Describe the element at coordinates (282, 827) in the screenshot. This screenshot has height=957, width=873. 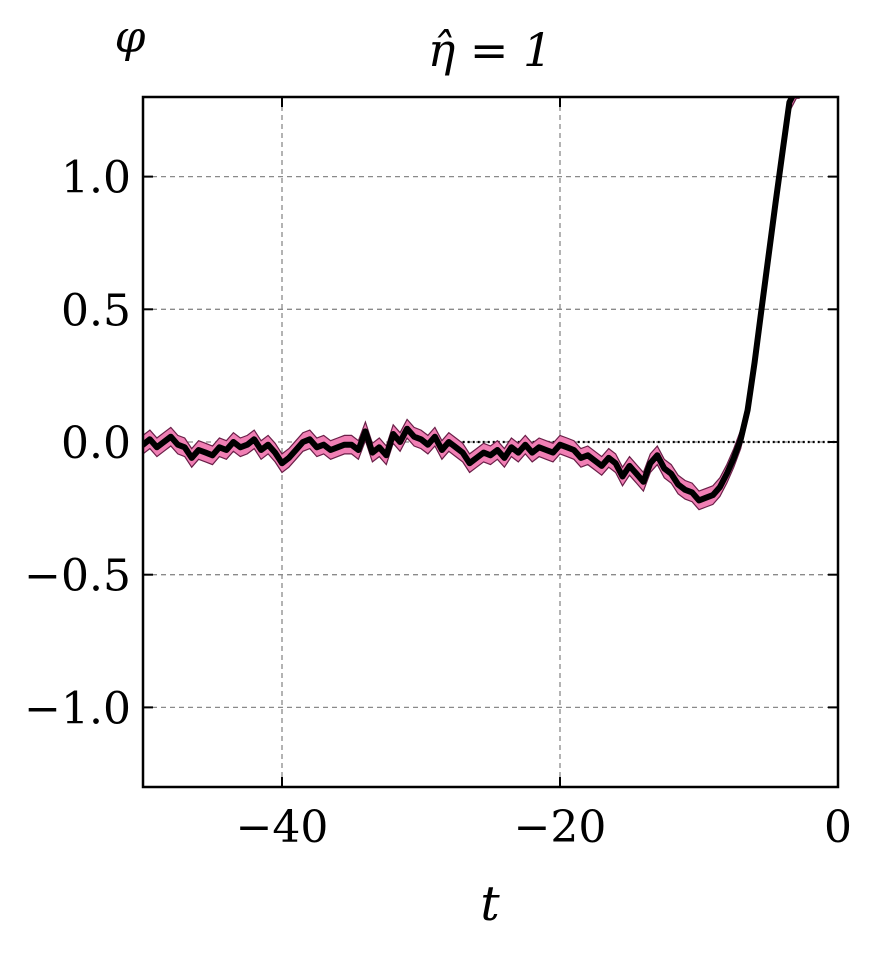
I see `x-tick-label: −40` at that location.